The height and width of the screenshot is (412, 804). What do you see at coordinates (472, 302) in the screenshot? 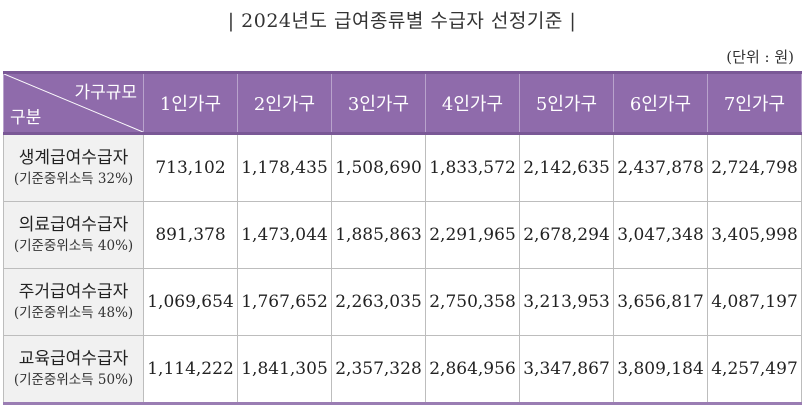
I see `table-cell: 2,750,358` at bounding box center [472, 302].